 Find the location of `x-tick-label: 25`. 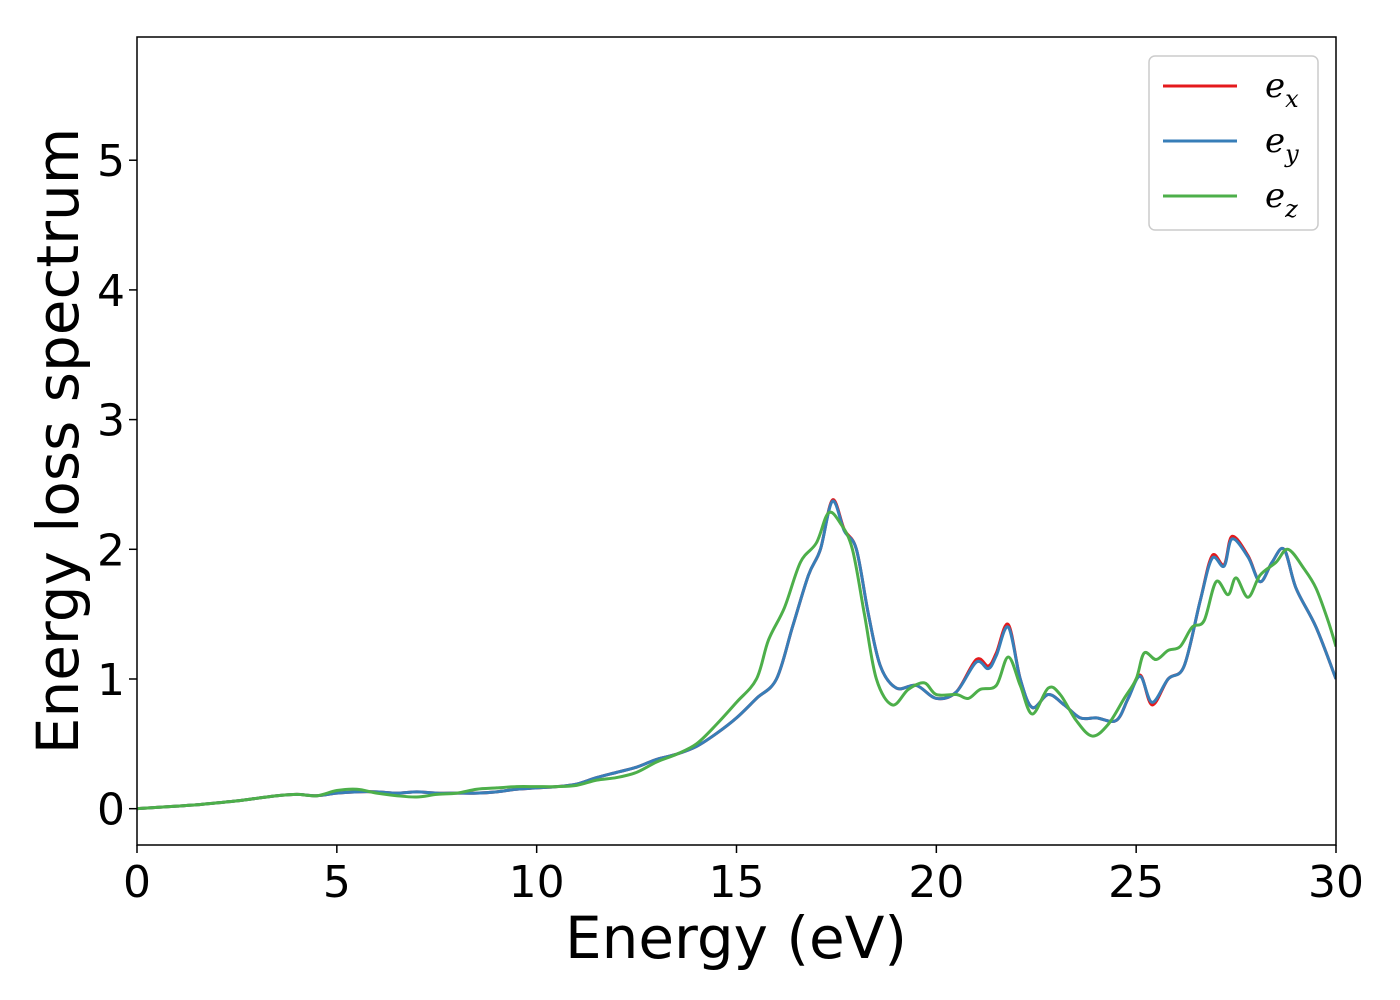

x-tick-label: 25 is located at coordinates (1136, 882).